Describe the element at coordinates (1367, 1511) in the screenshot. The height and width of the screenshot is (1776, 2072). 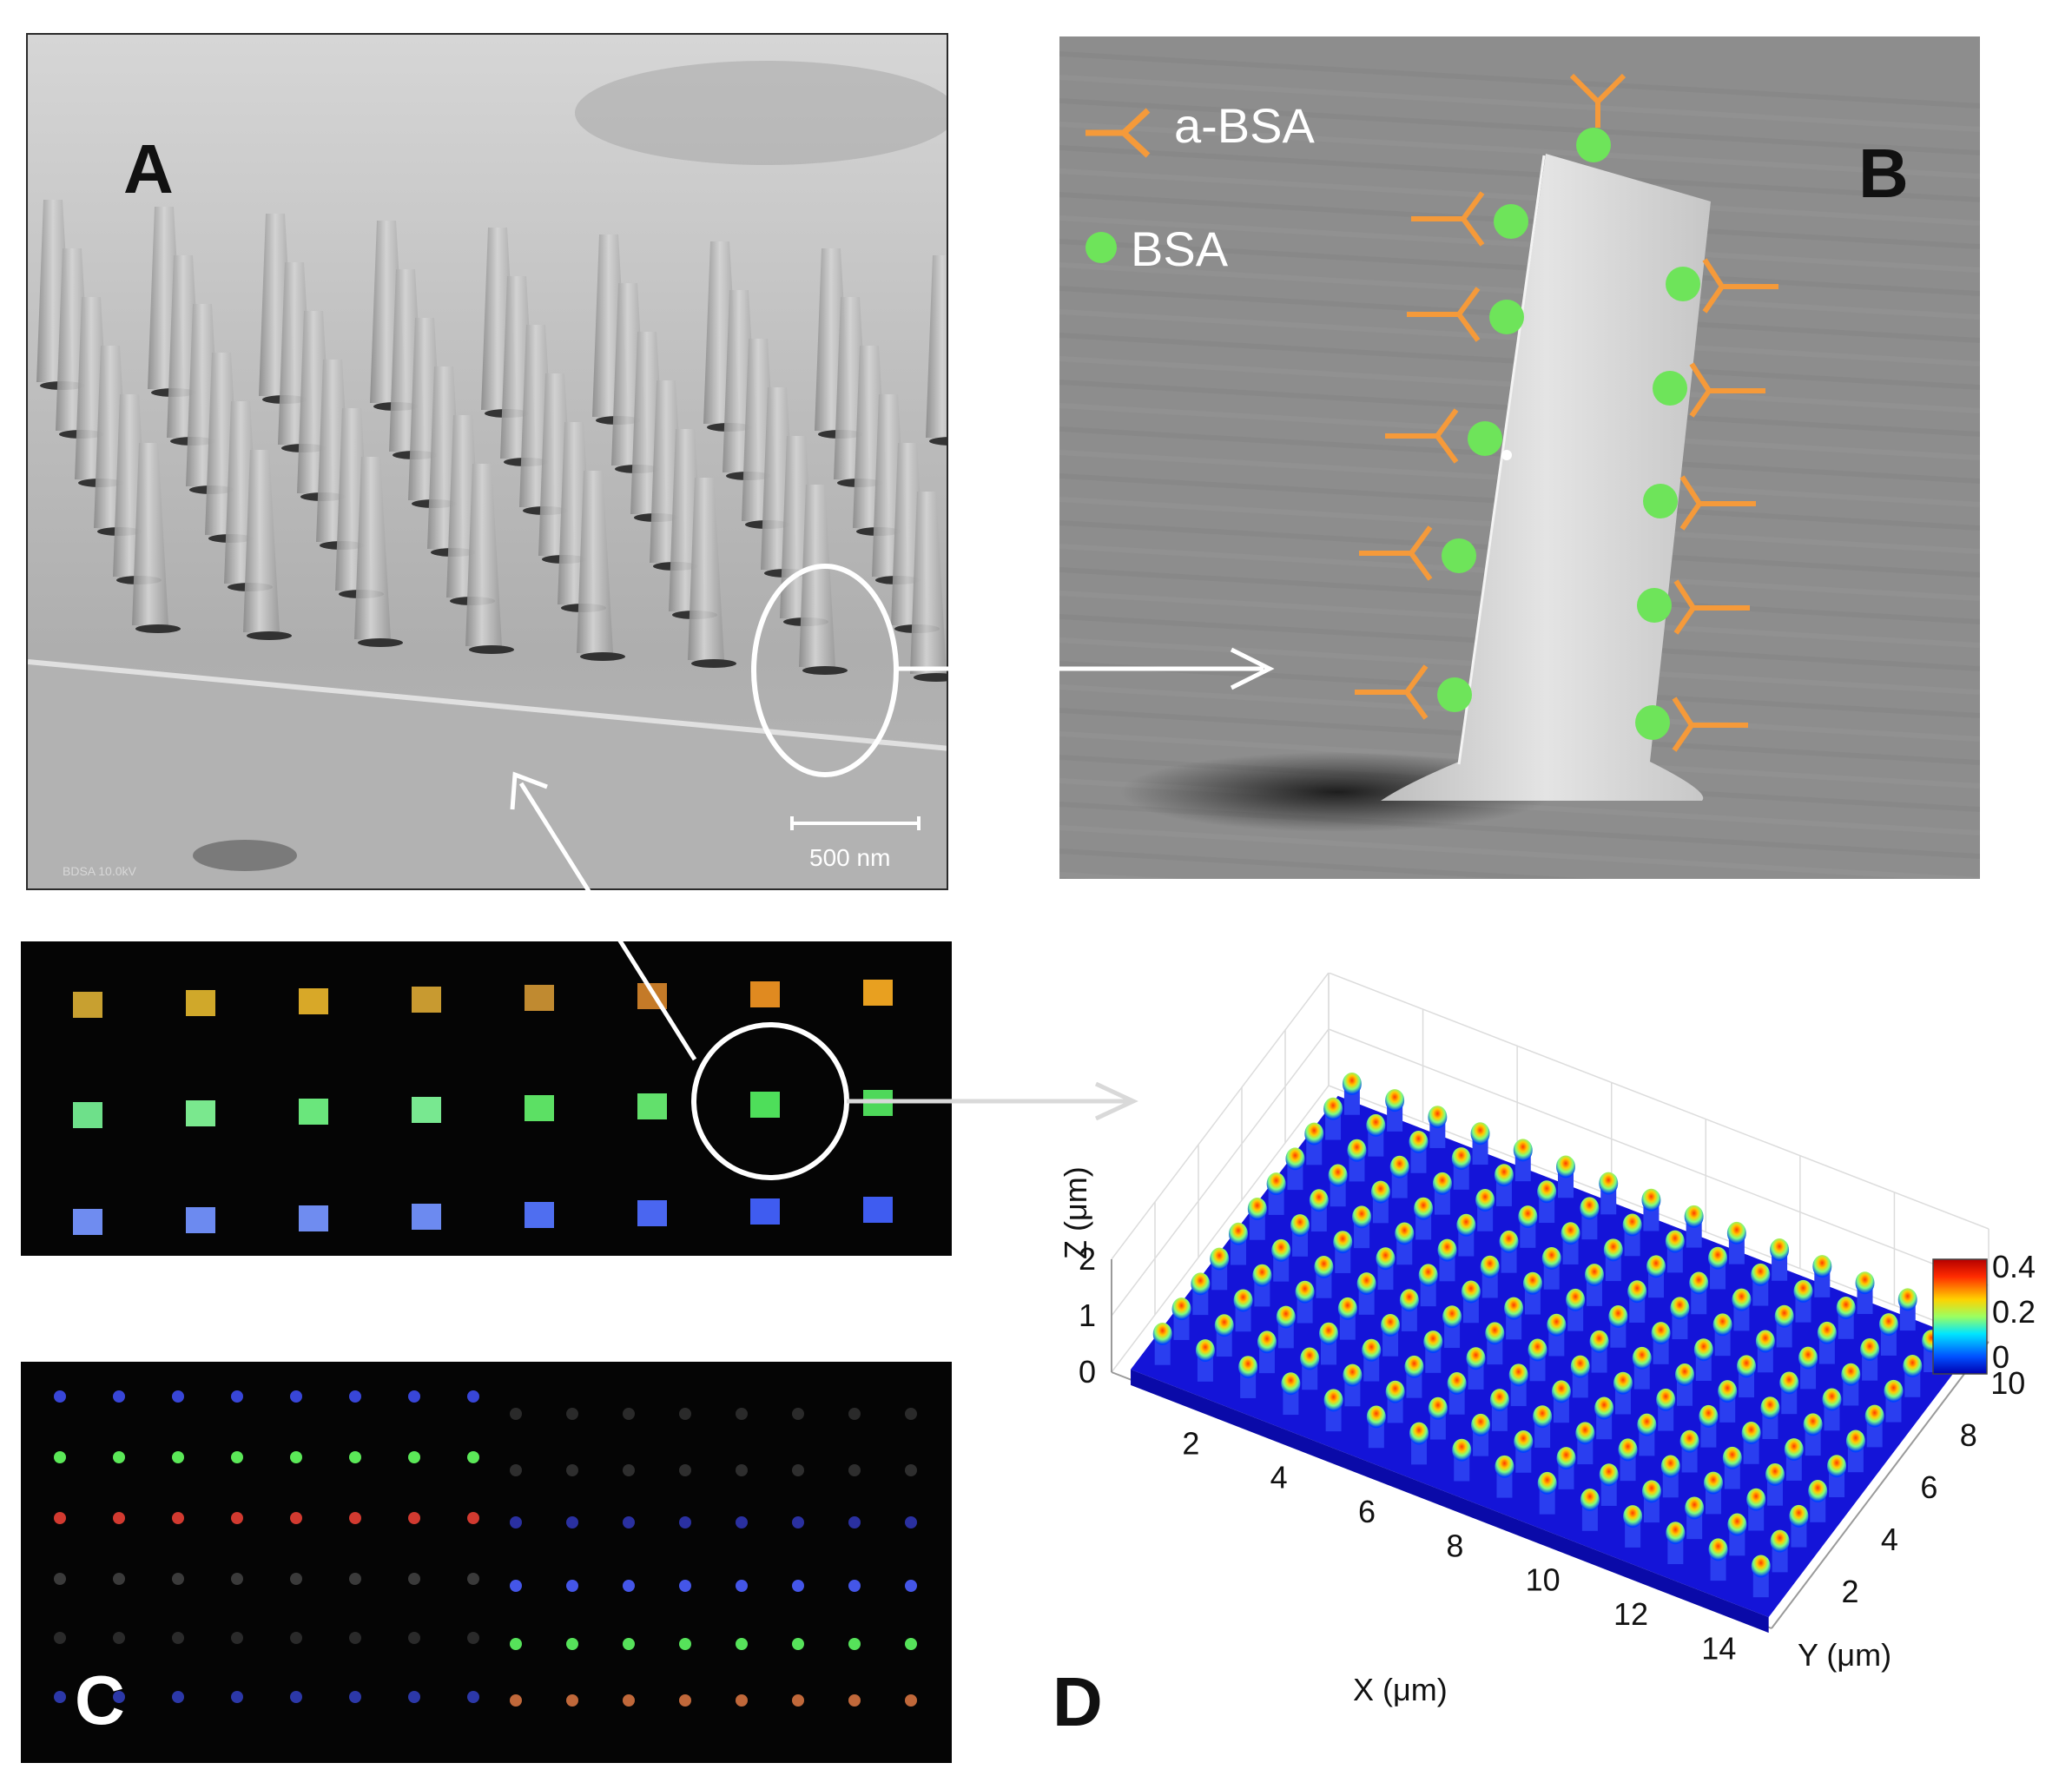
I see `x-tick-label: 6` at that location.